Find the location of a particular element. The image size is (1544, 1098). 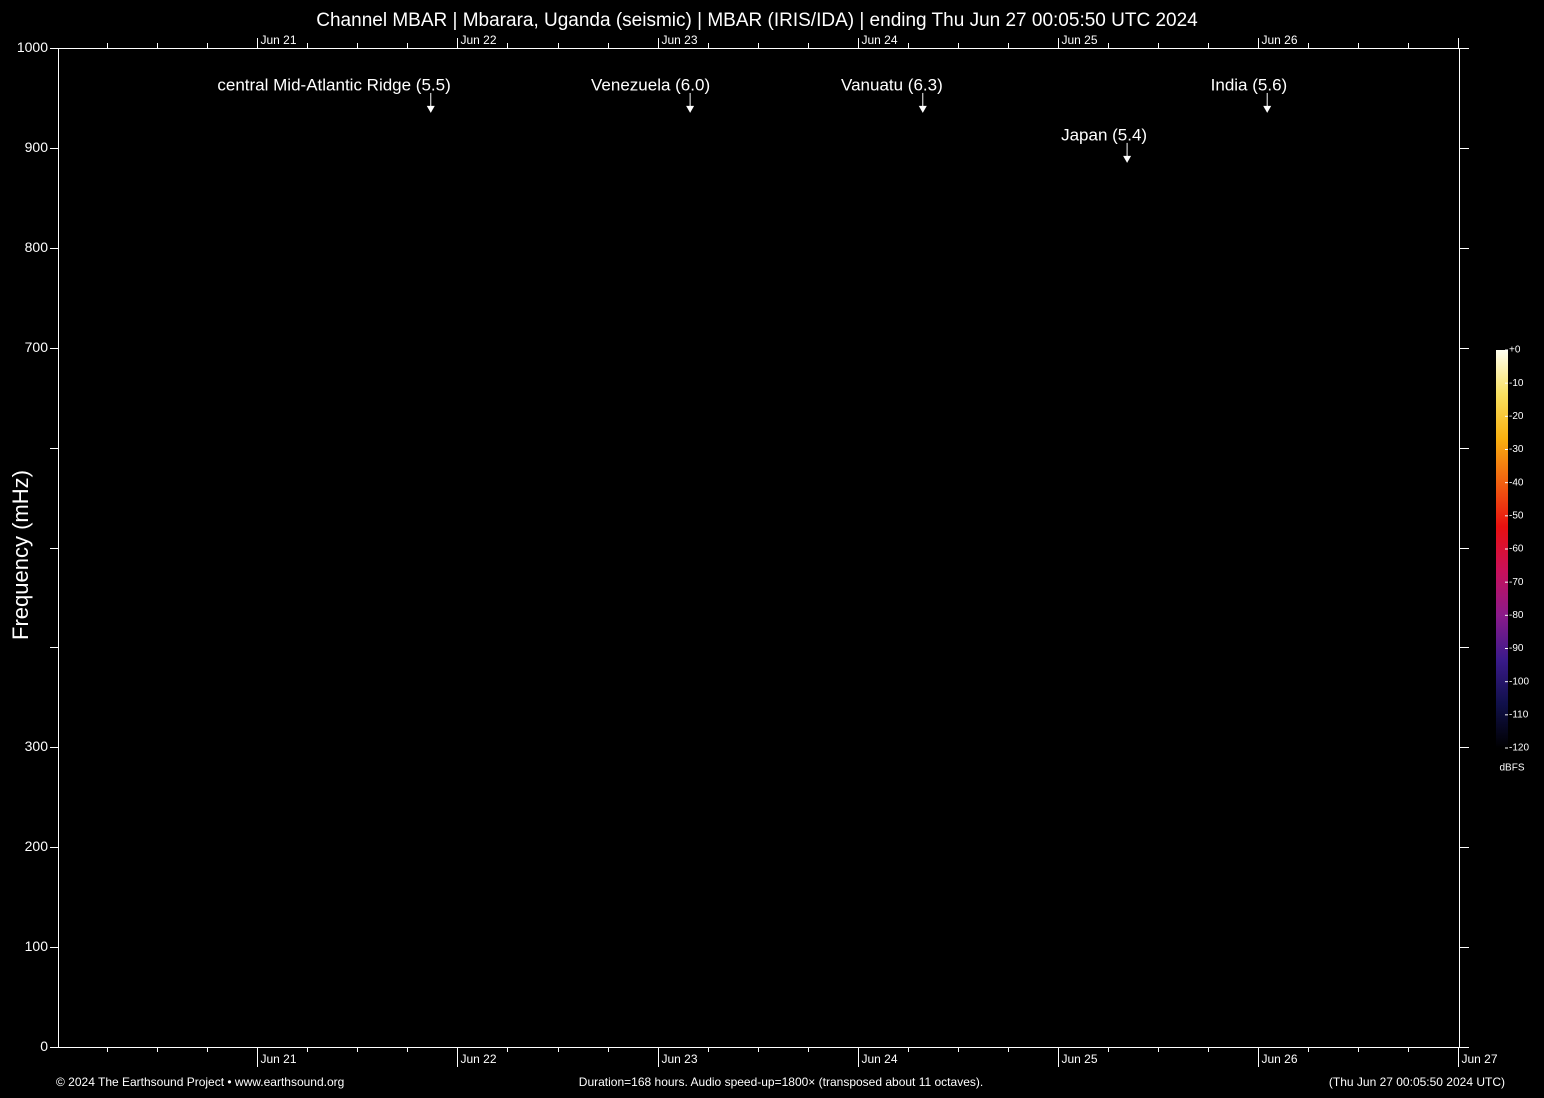

colorbar-tick-label: -70 is located at coordinates (1516, 582).